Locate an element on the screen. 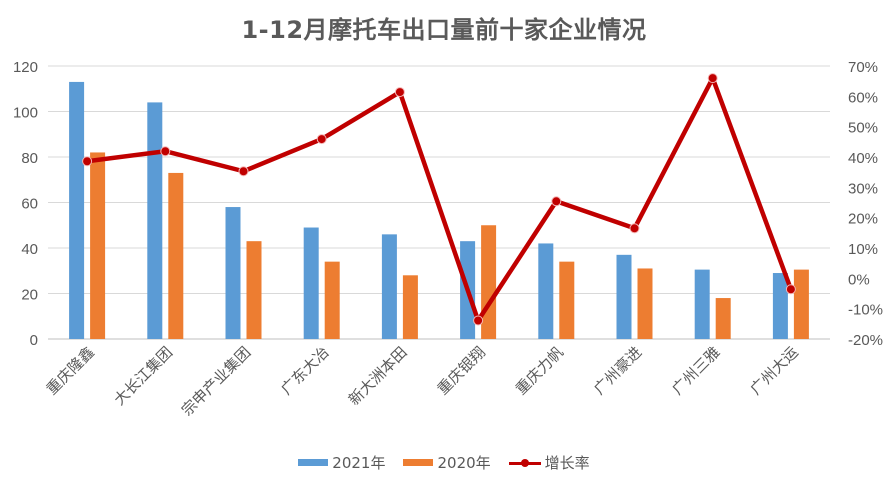  legend-item-2020: 2020年 is located at coordinates (447, 462).